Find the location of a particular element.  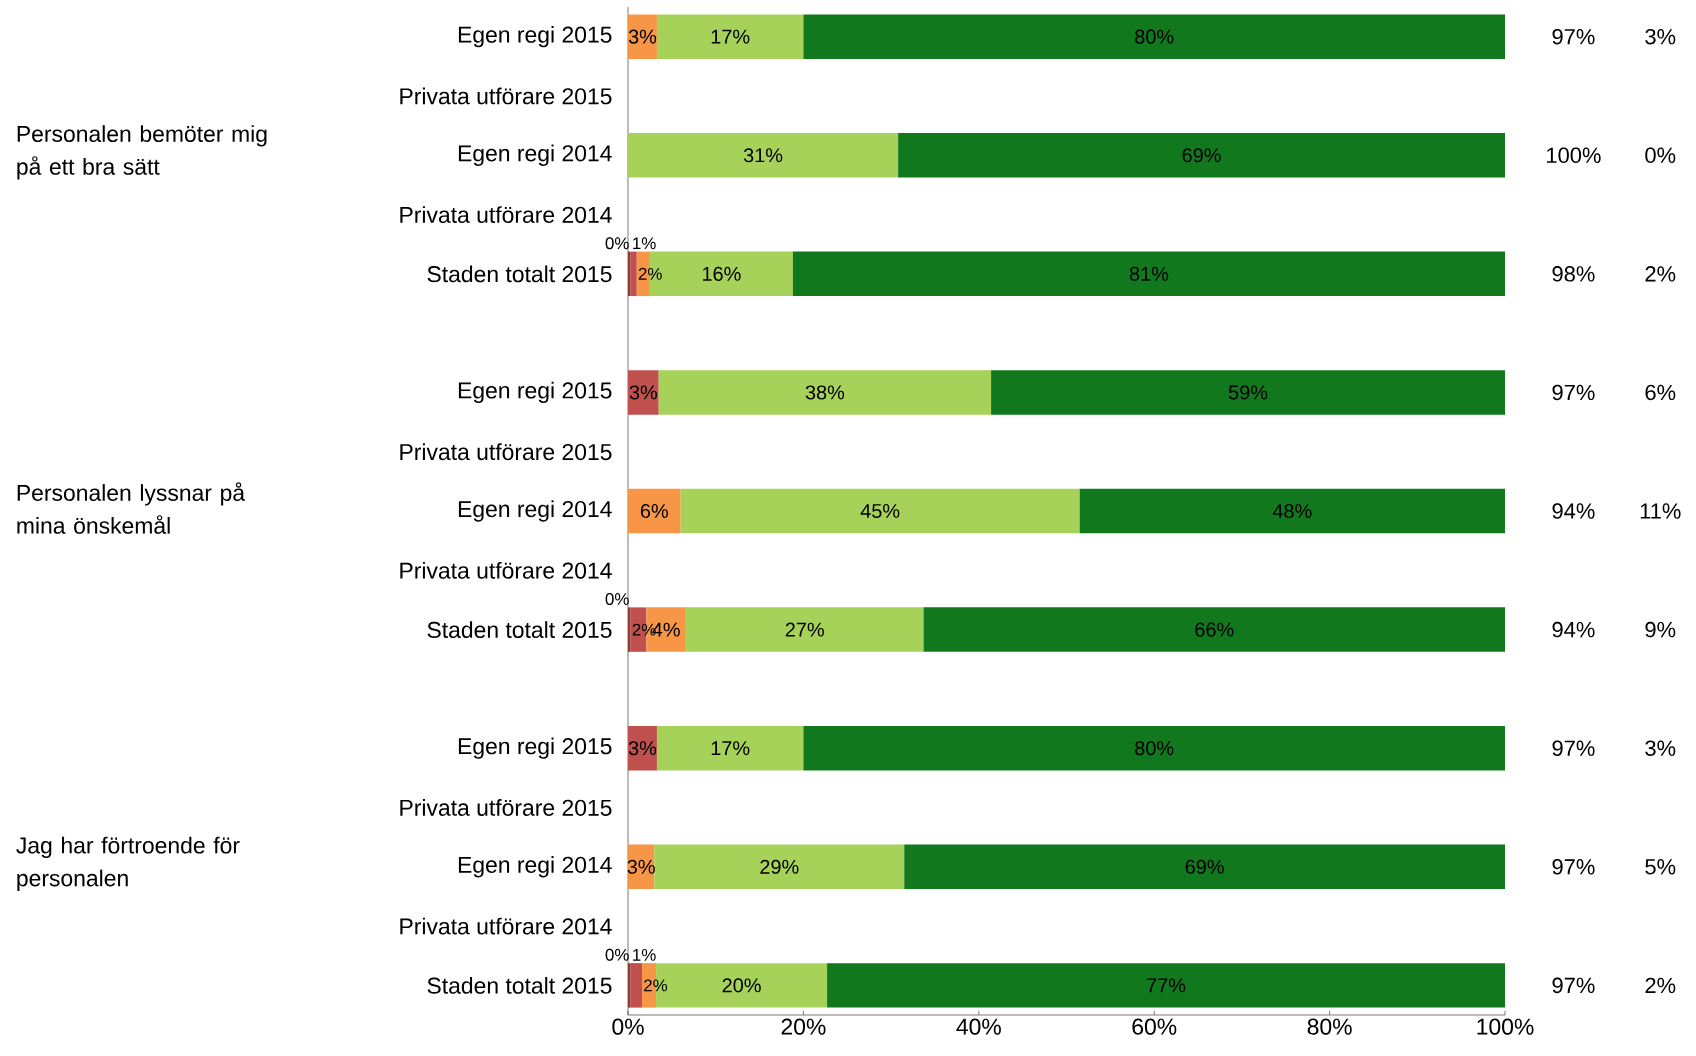

data-label: 29% is located at coordinates (779, 866).